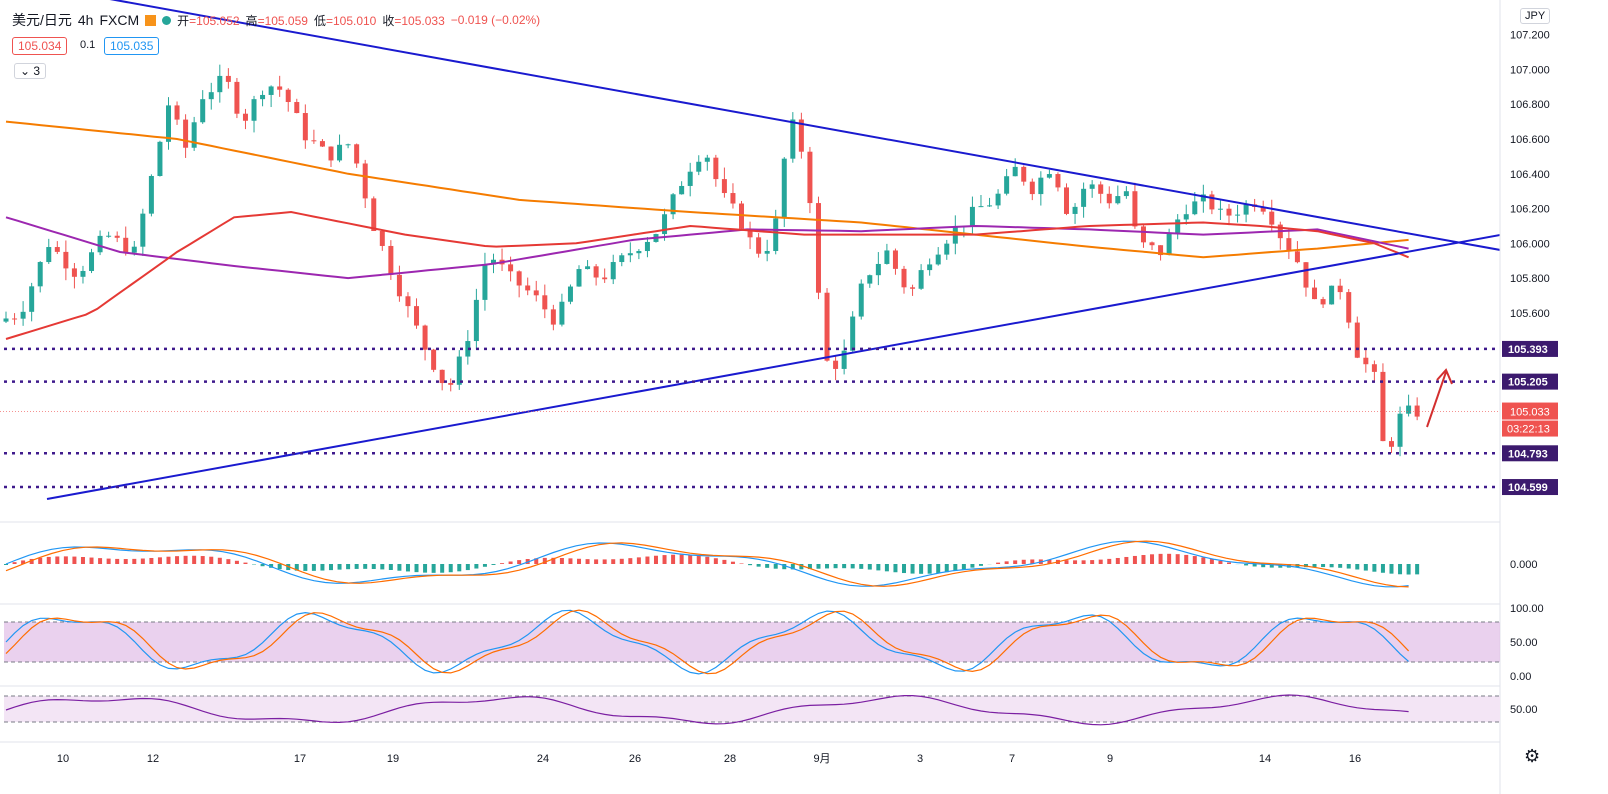  What do you see at coordinates (1355, 759) in the screenshot?
I see `time-tick-label: 16` at bounding box center [1355, 759].